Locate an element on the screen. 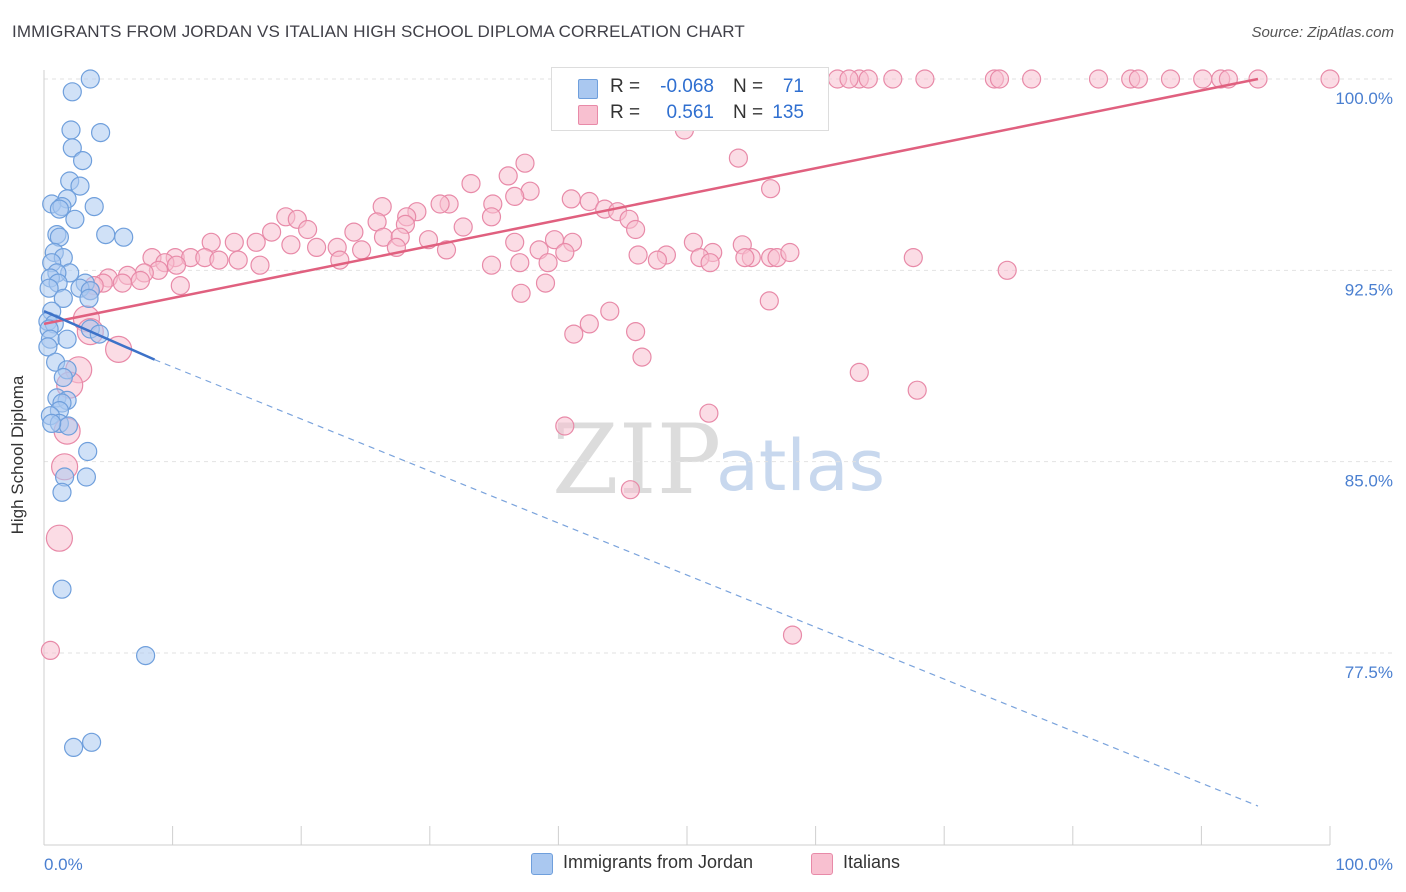 The image size is (1406, 892). watermark-atlas: atlas is located at coordinates (800, 466).